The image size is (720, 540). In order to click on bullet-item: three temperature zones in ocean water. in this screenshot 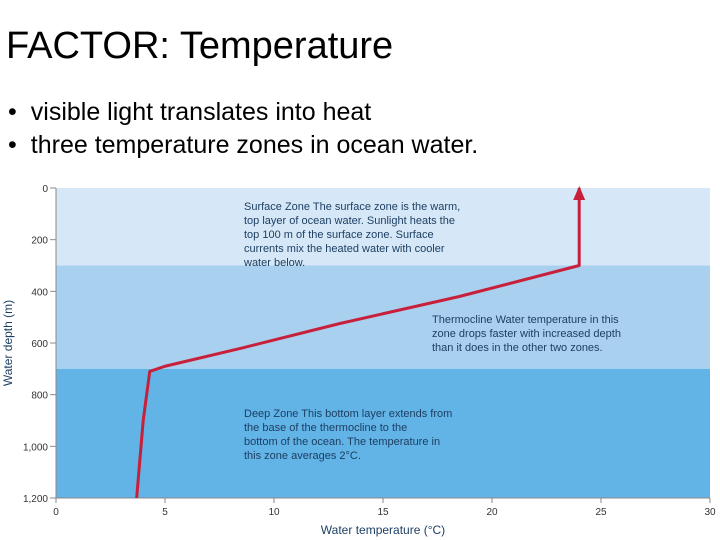, I will do `click(243, 145)`.